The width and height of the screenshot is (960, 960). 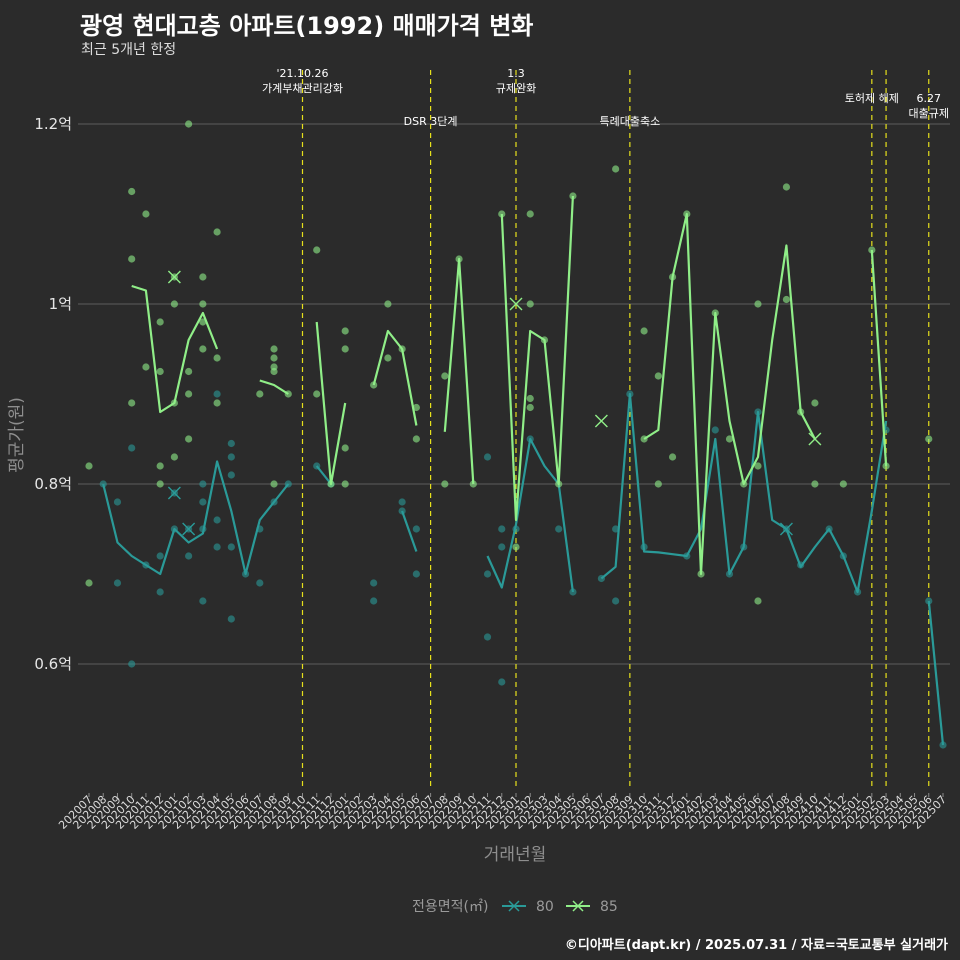 What do you see at coordinates (431, 121) in the screenshot?
I see `event-label: DSR 3단계` at bounding box center [431, 121].